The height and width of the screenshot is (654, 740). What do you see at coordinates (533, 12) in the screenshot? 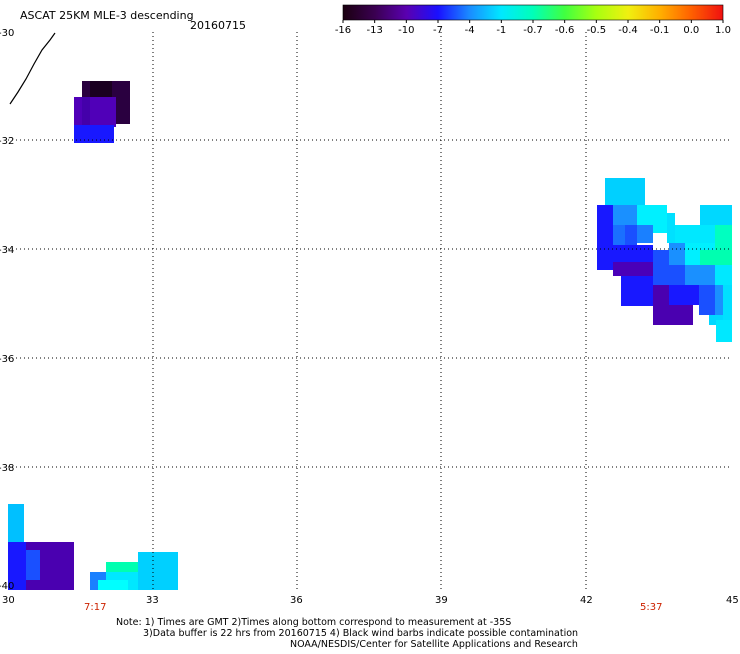
I see `colorbar-strip` at bounding box center [533, 12].